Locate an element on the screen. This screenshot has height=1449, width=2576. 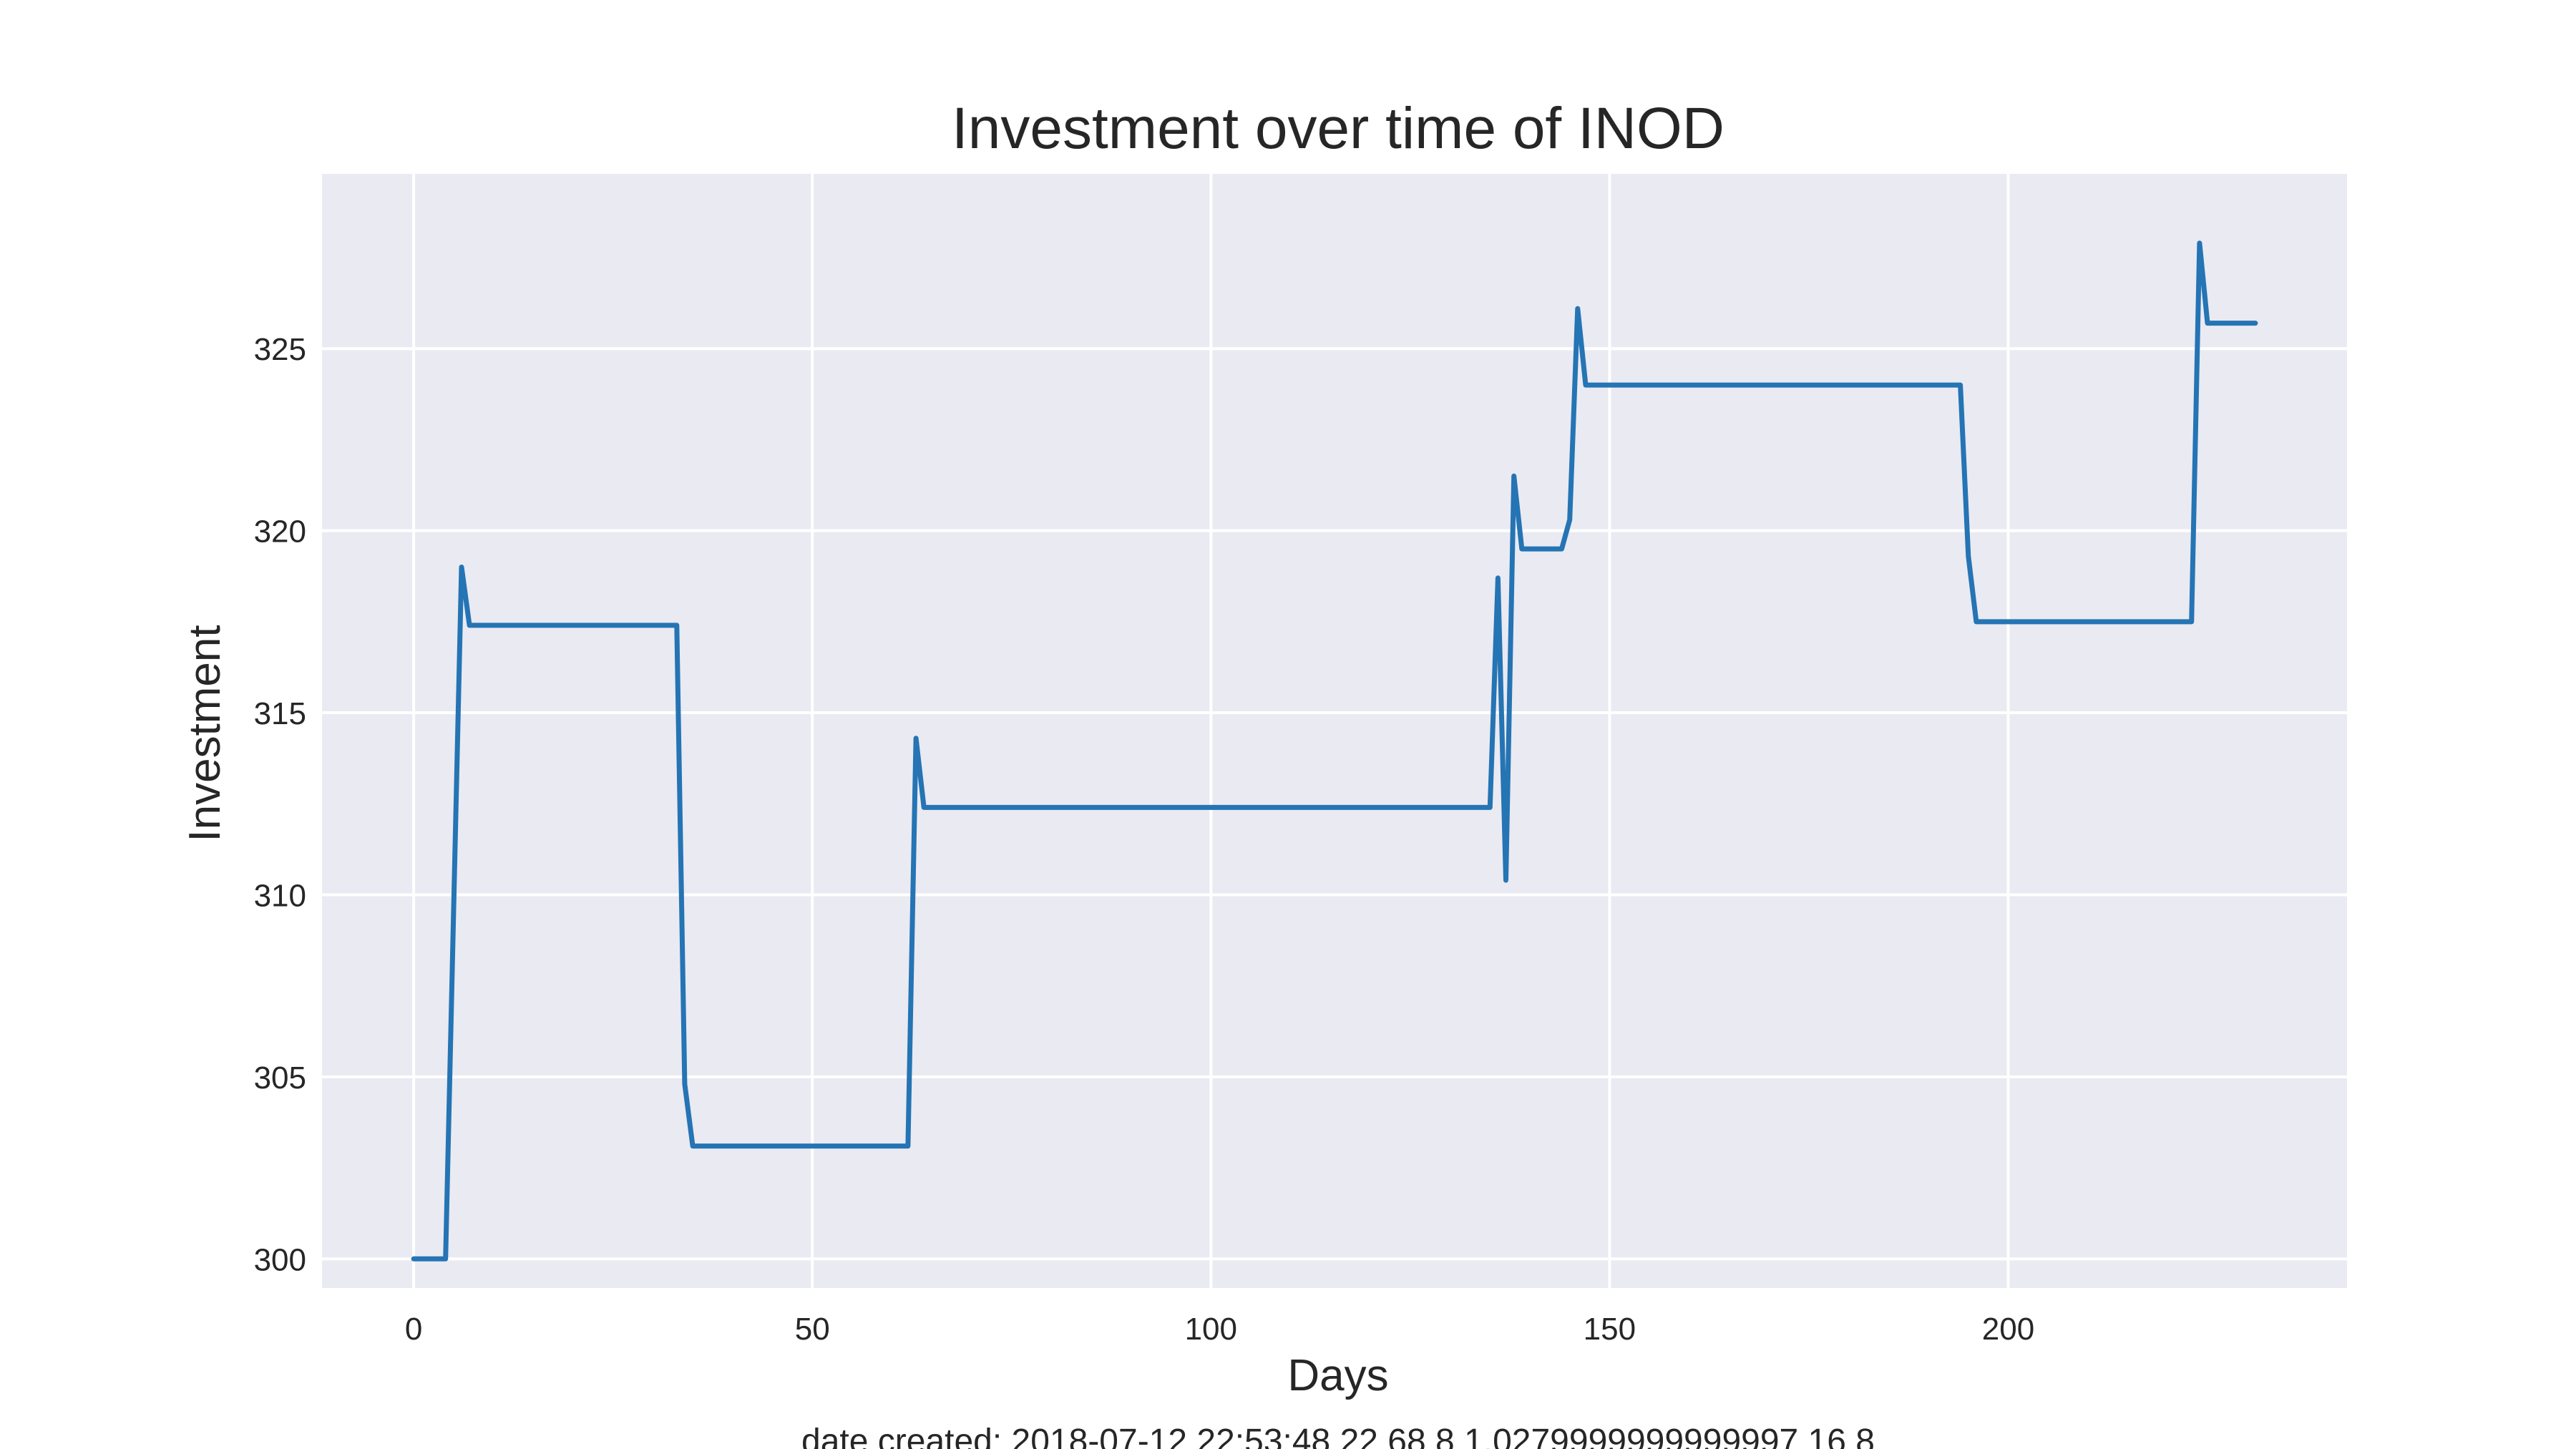
chart-title: Investment over time of INOD is located at coordinates (1338, 128).